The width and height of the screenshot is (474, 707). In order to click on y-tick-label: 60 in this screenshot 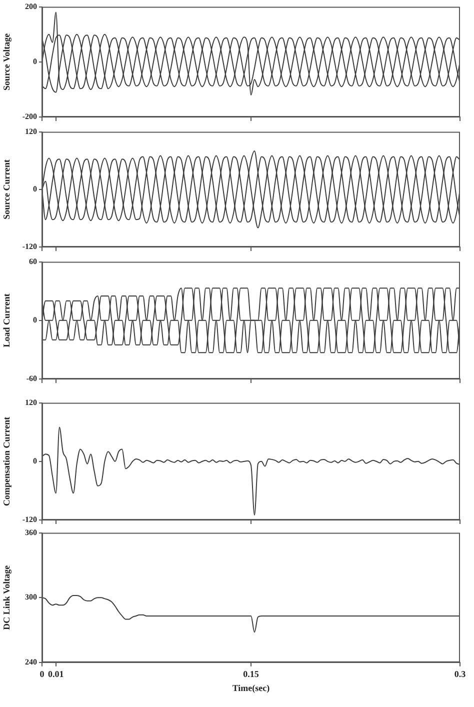, I will do `click(33, 261)`.